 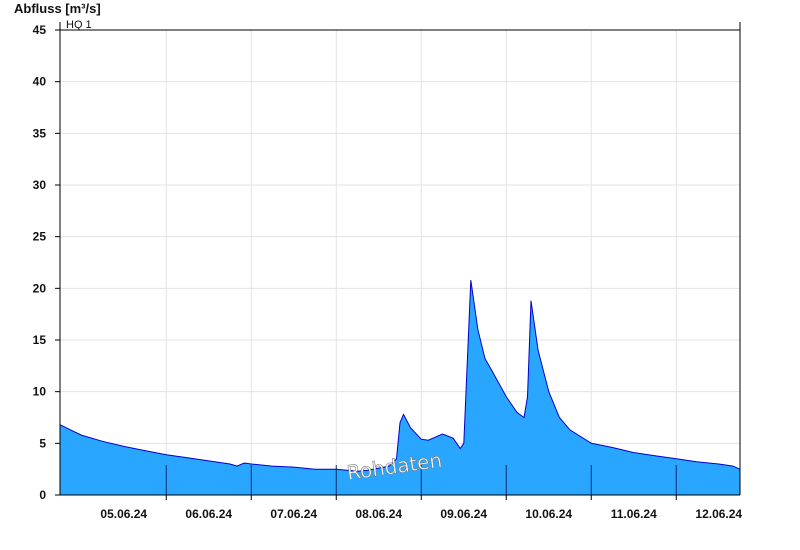 What do you see at coordinates (79, 25) in the screenshot?
I see `hq1-label: HQ 1` at bounding box center [79, 25].